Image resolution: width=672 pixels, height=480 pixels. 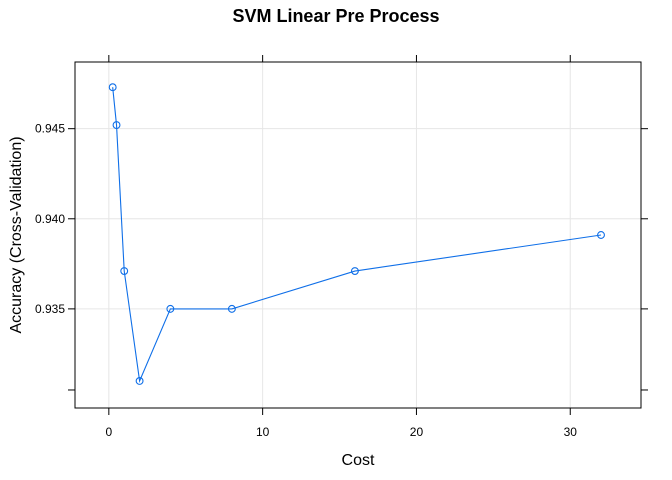 I want to click on y-axis-label: Accuracy (Cross-Validation), so click(x=16, y=234).